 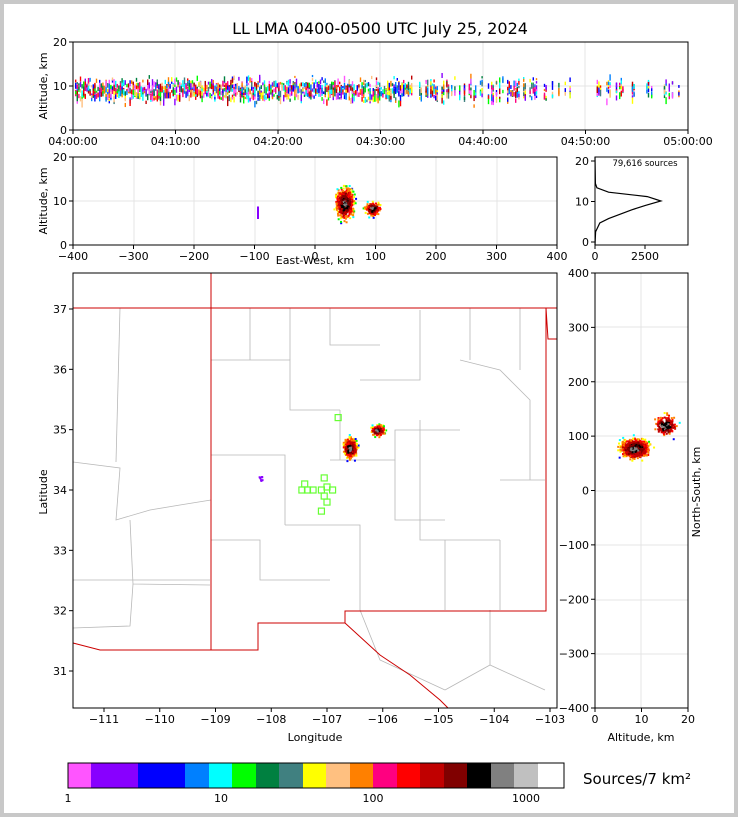 I want to click on y-tick-label: 32, so click(x=60, y=611).